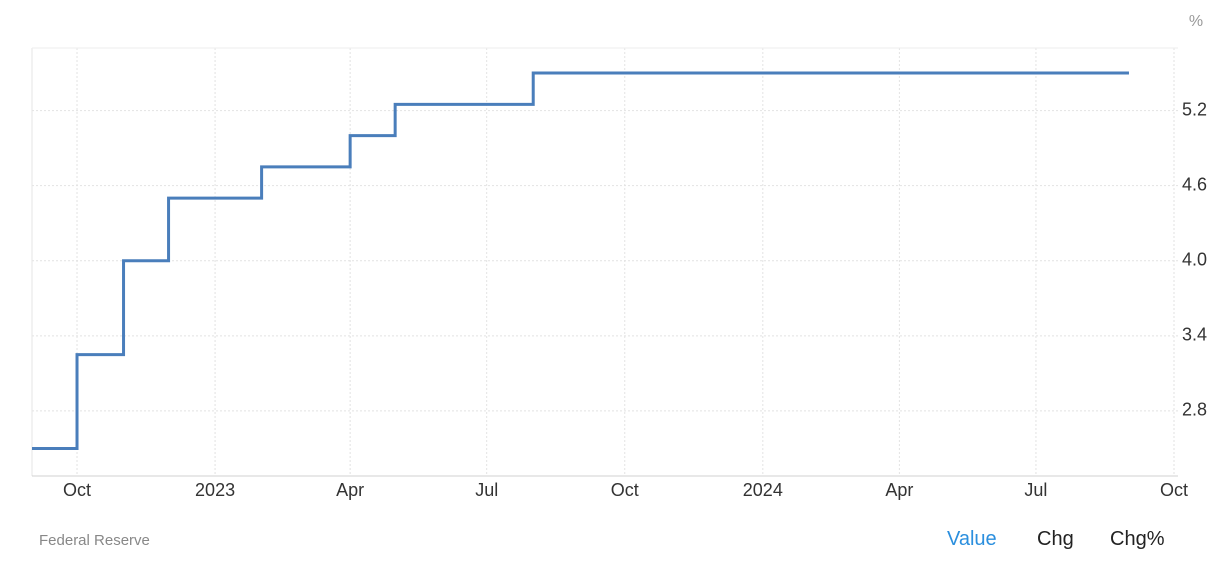 This screenshot has width=1222, height=577. Describe the element at coordinates (763, 490) in the screenshot. I see `x-tick-label: 2024` at that location.